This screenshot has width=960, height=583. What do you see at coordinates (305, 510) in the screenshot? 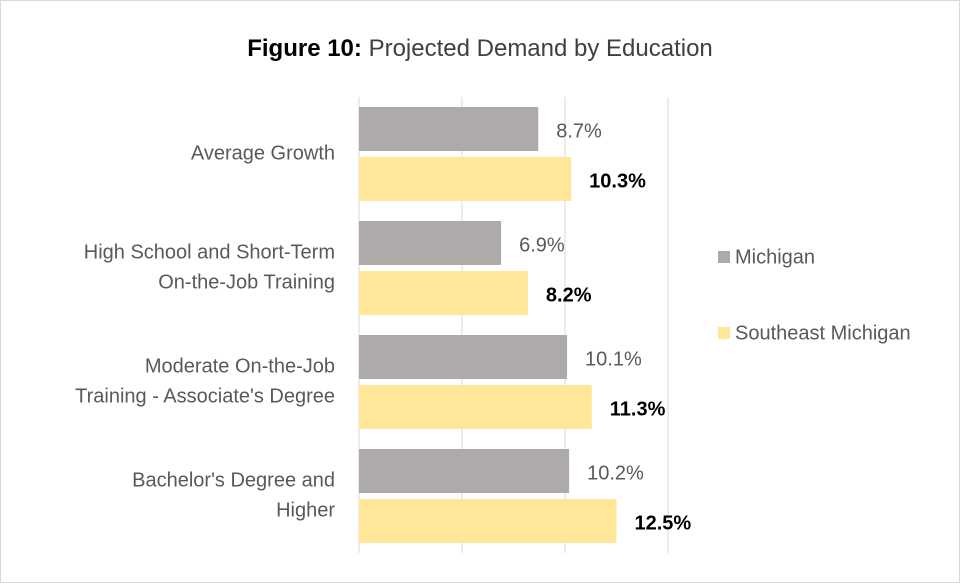
I see `y-tick-label: Higher` at bounding box center [305, 510].